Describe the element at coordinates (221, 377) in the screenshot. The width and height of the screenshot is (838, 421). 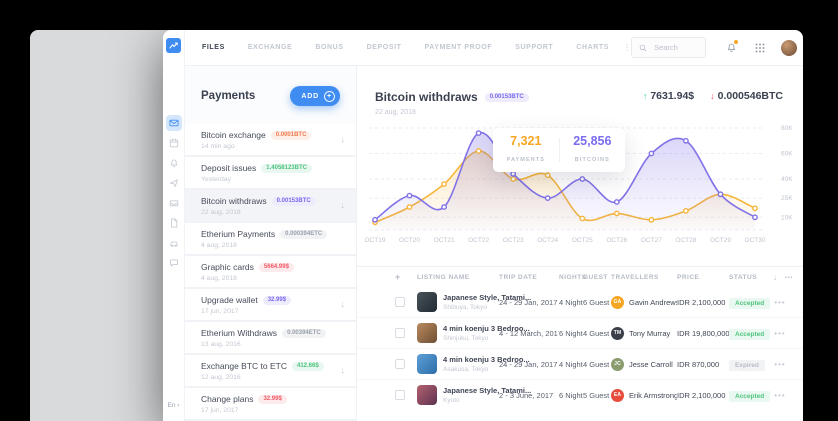
I see `payment-time: 12 aug, 2016` at that location.